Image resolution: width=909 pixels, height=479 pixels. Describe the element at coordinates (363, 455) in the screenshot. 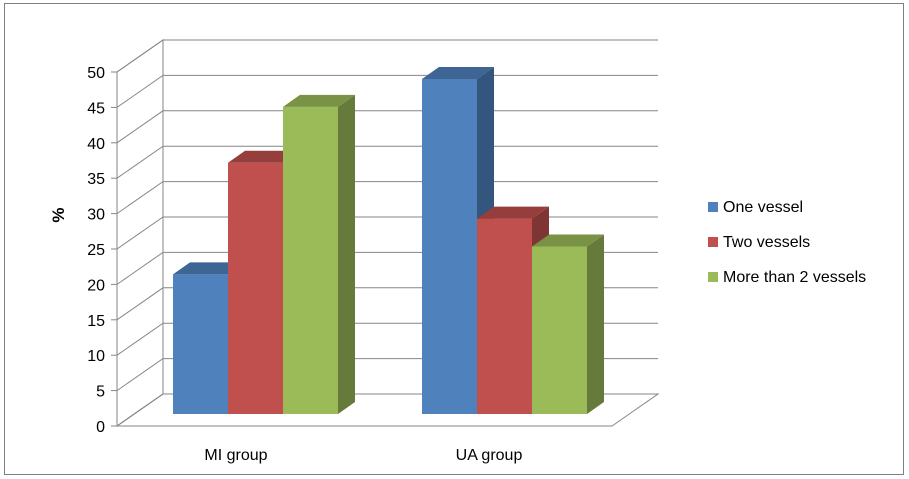

I see `category-labels: MI group UA group` at that location.